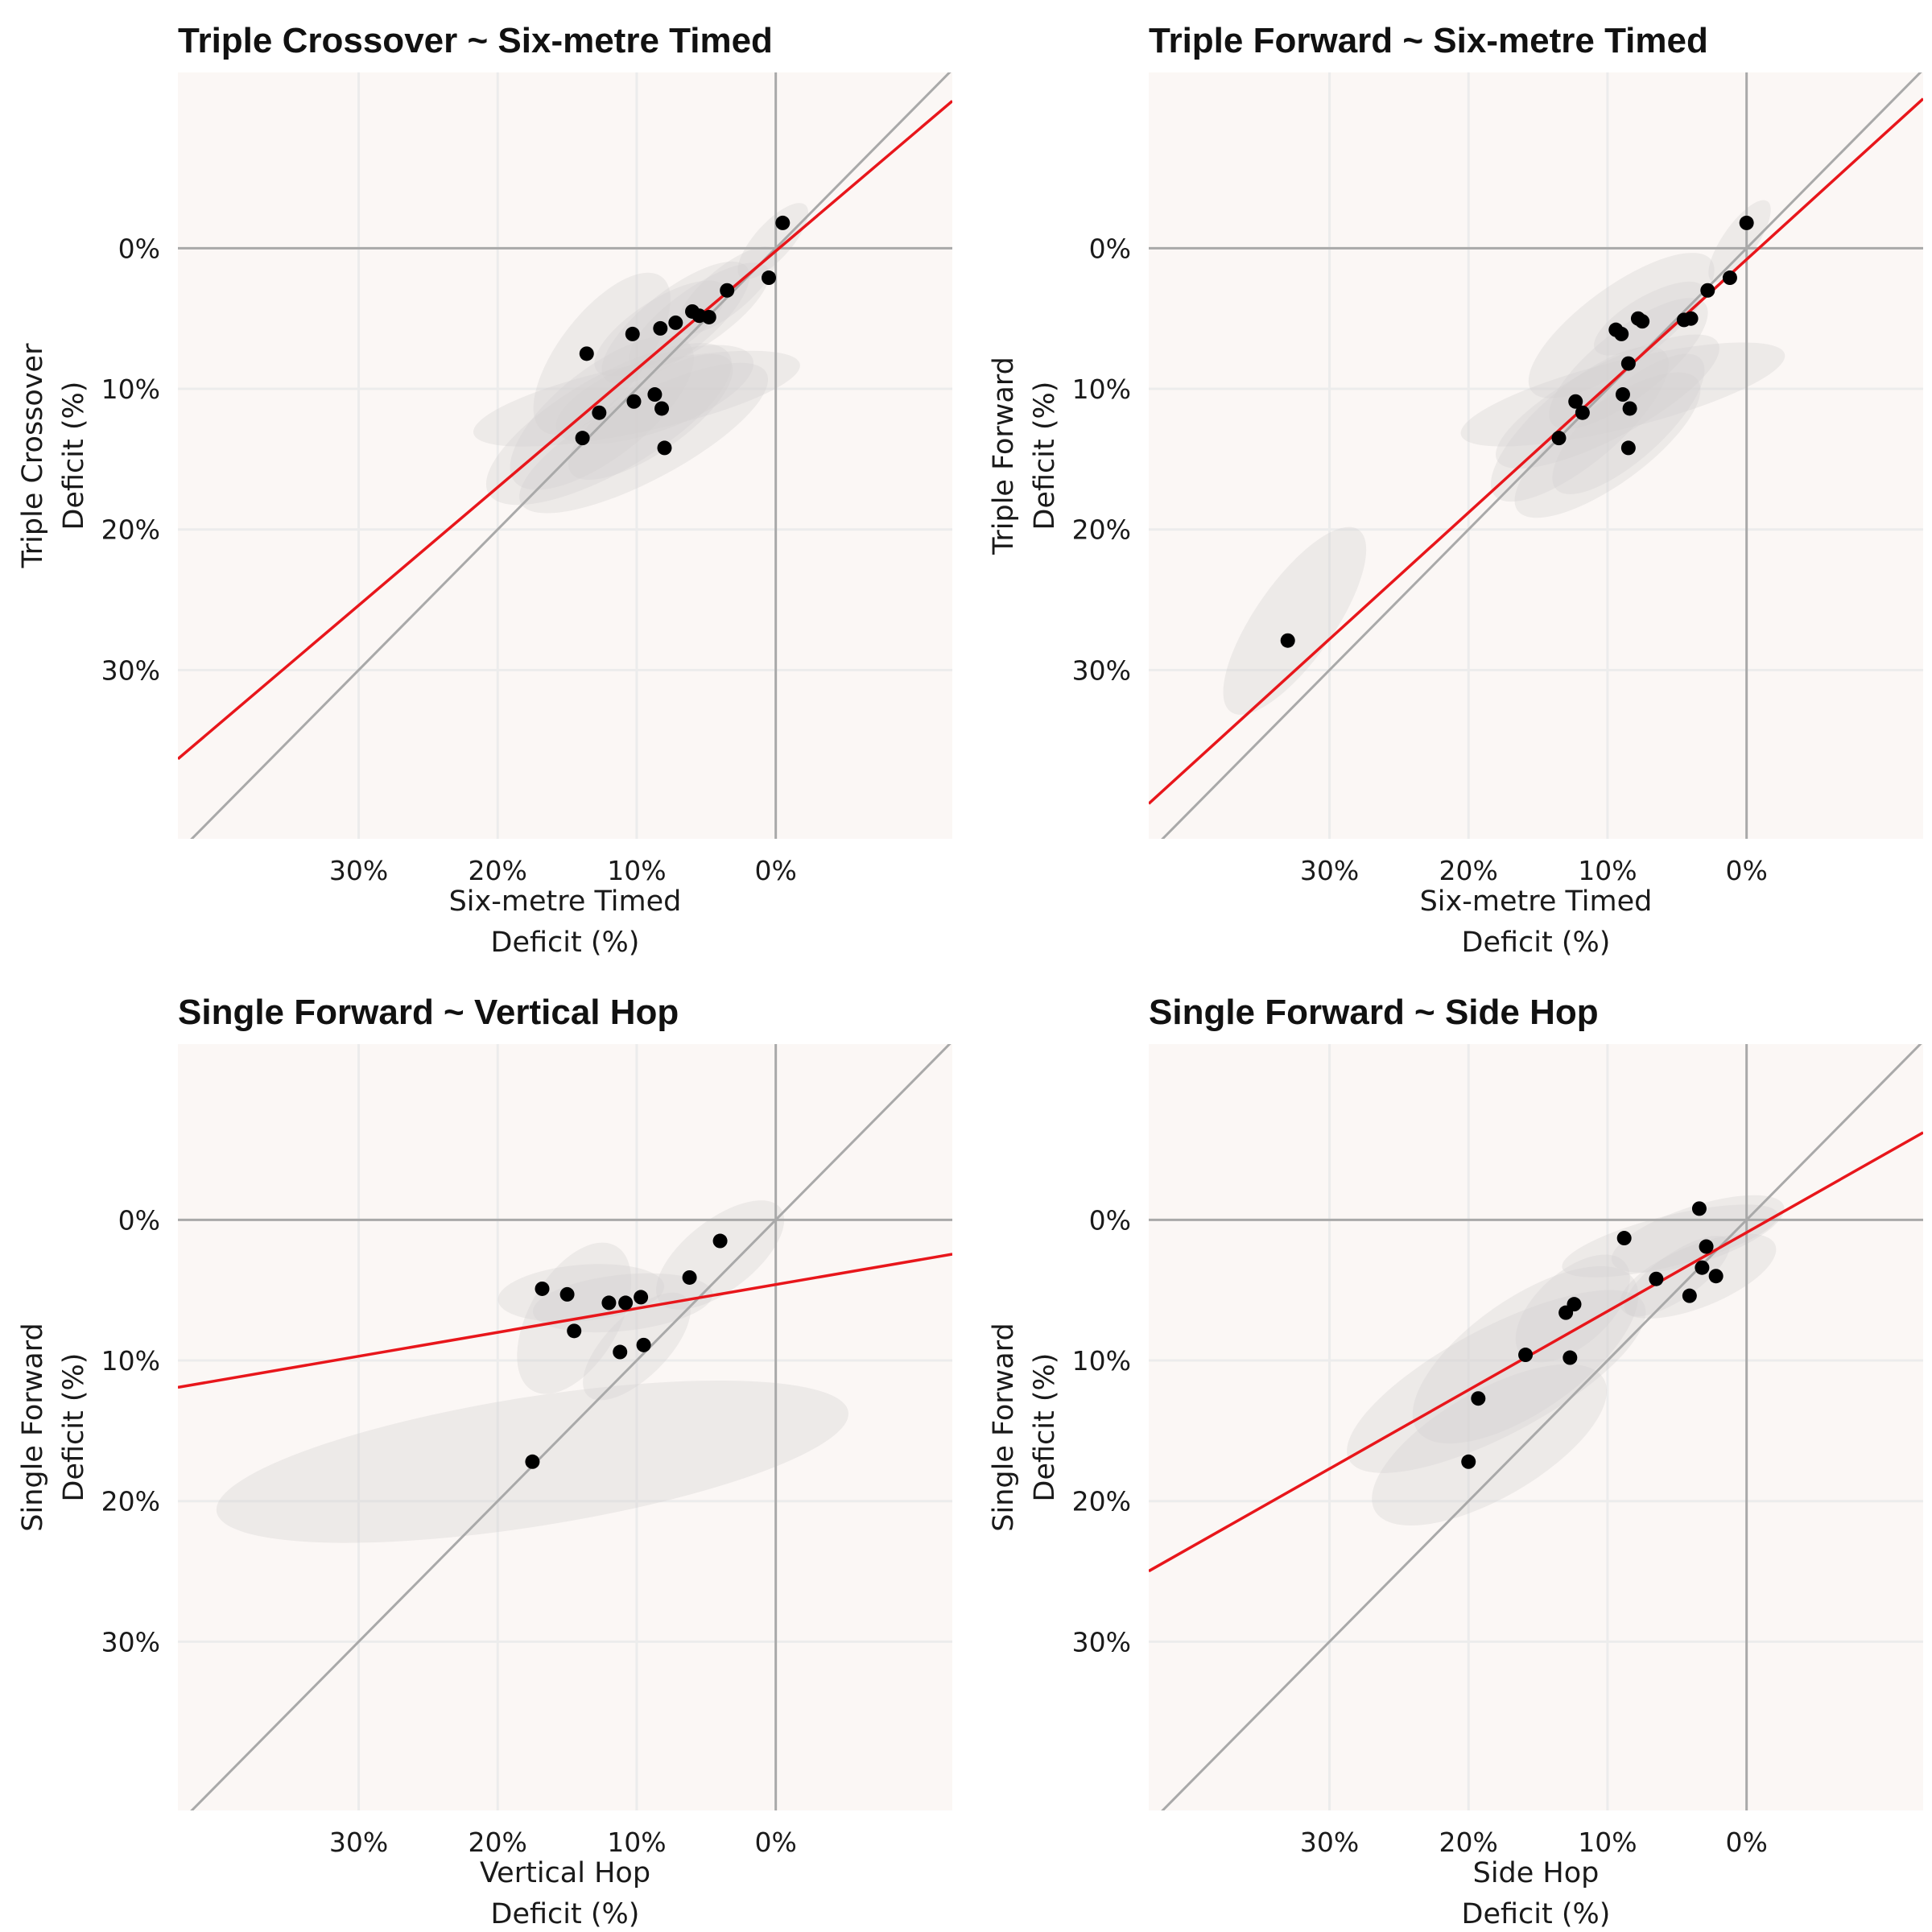 The width and height of the screenshot is (1932, 1932). I want to click on y-axis-label: Deficit (%), so click(1045, 456).